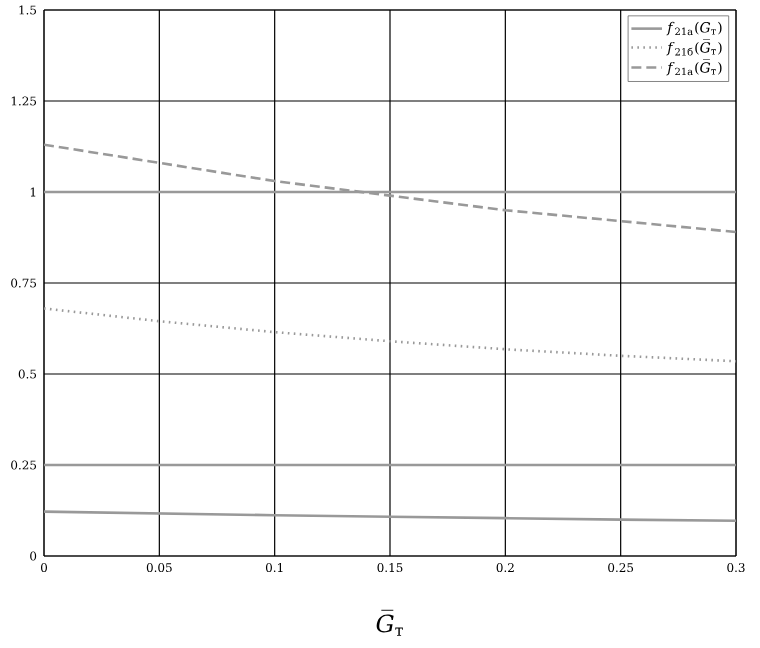 The height and width of the screenshot is (648, 760). I want to click on line-series, so click(390, 335).